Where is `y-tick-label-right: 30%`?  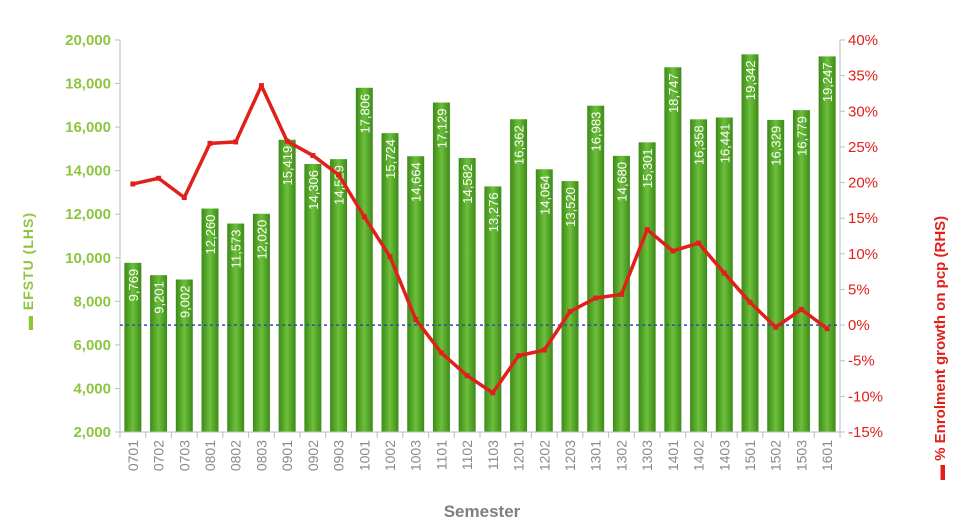
y-tick-label-right: 30% is located at coordinates (863, 111).